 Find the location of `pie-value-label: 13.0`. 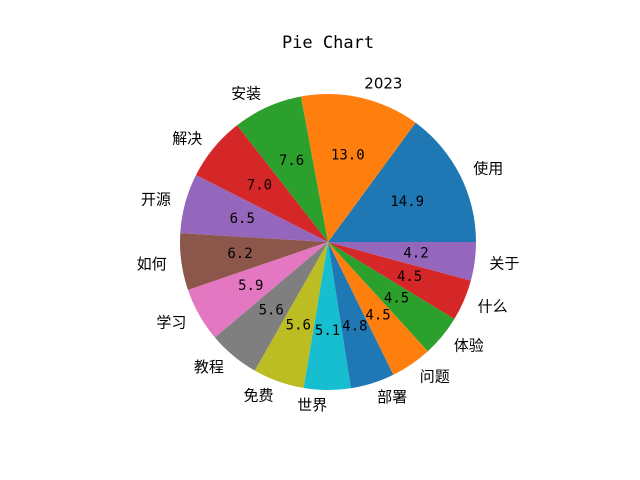

pie-value-label: 13.0 is located at coordinates (348, 155).